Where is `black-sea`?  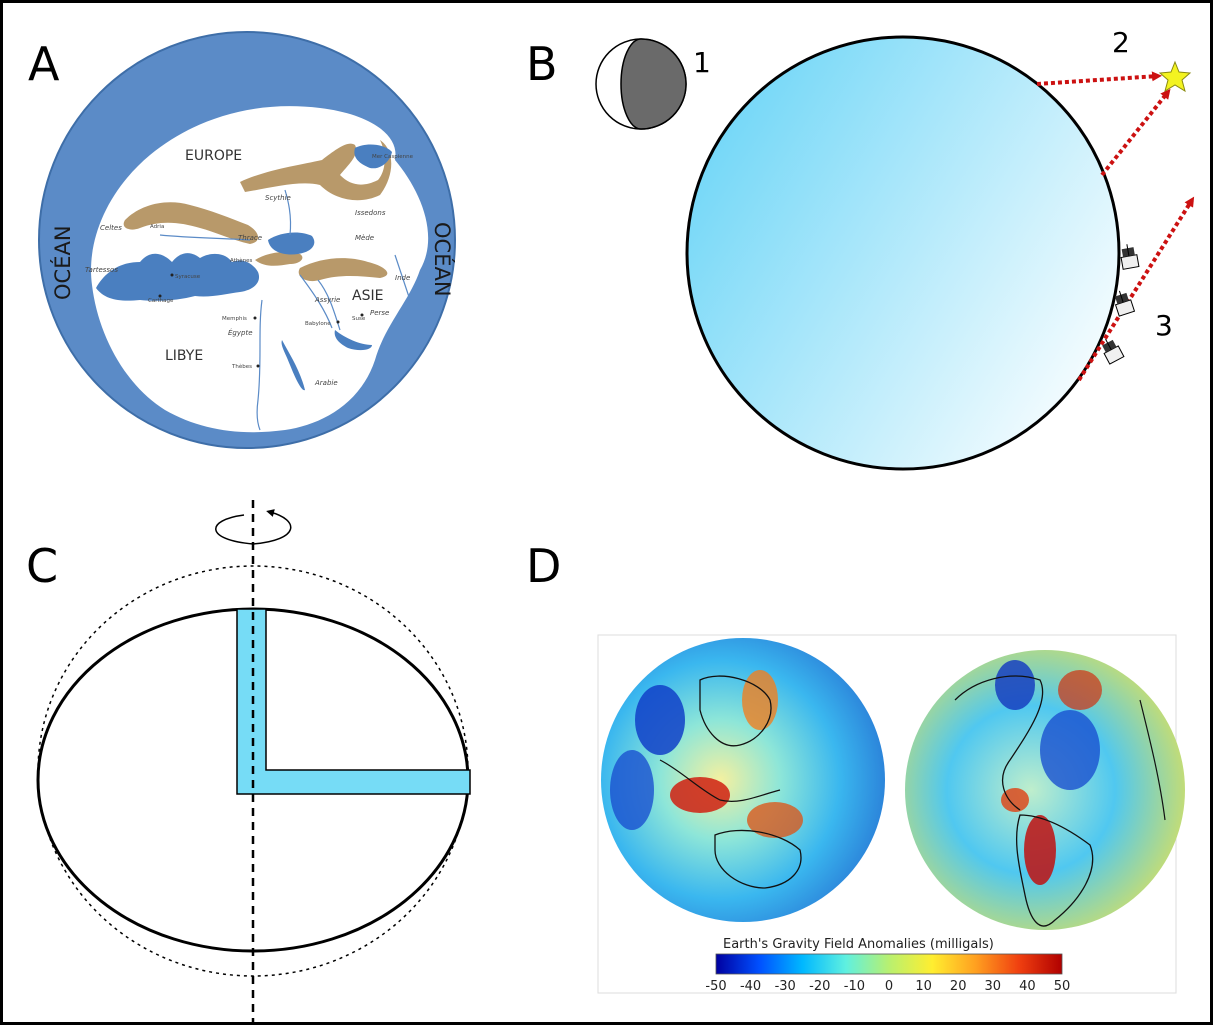 black-sea is located at coordinates (291, 243).